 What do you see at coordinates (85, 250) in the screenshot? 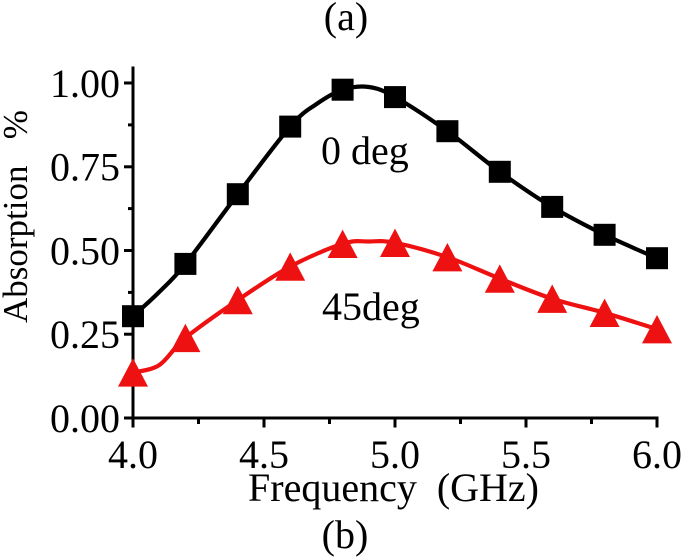
I see `svg-text: 0.50` at bounding box center [85, 250].